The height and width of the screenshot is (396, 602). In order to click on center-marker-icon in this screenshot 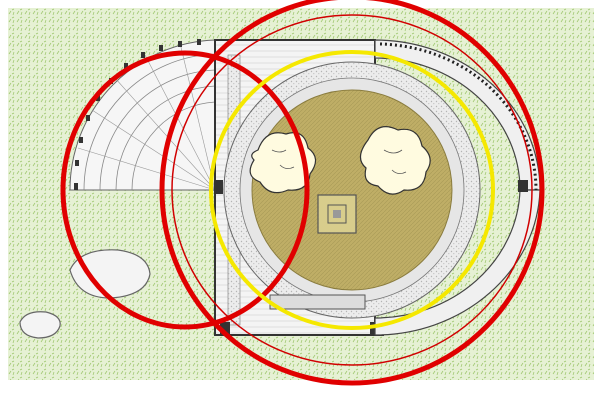, I will do `click(337, 214)`.